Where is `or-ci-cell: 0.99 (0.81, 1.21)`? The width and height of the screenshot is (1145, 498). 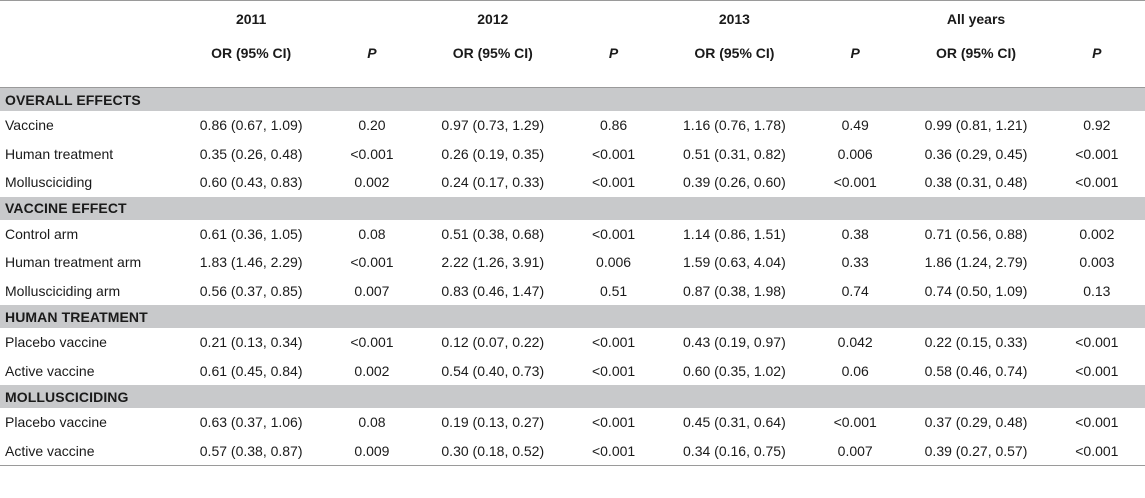 or-ci-cell: 0.99 (0.81, 1.21) is located at coordinates (976, 125).